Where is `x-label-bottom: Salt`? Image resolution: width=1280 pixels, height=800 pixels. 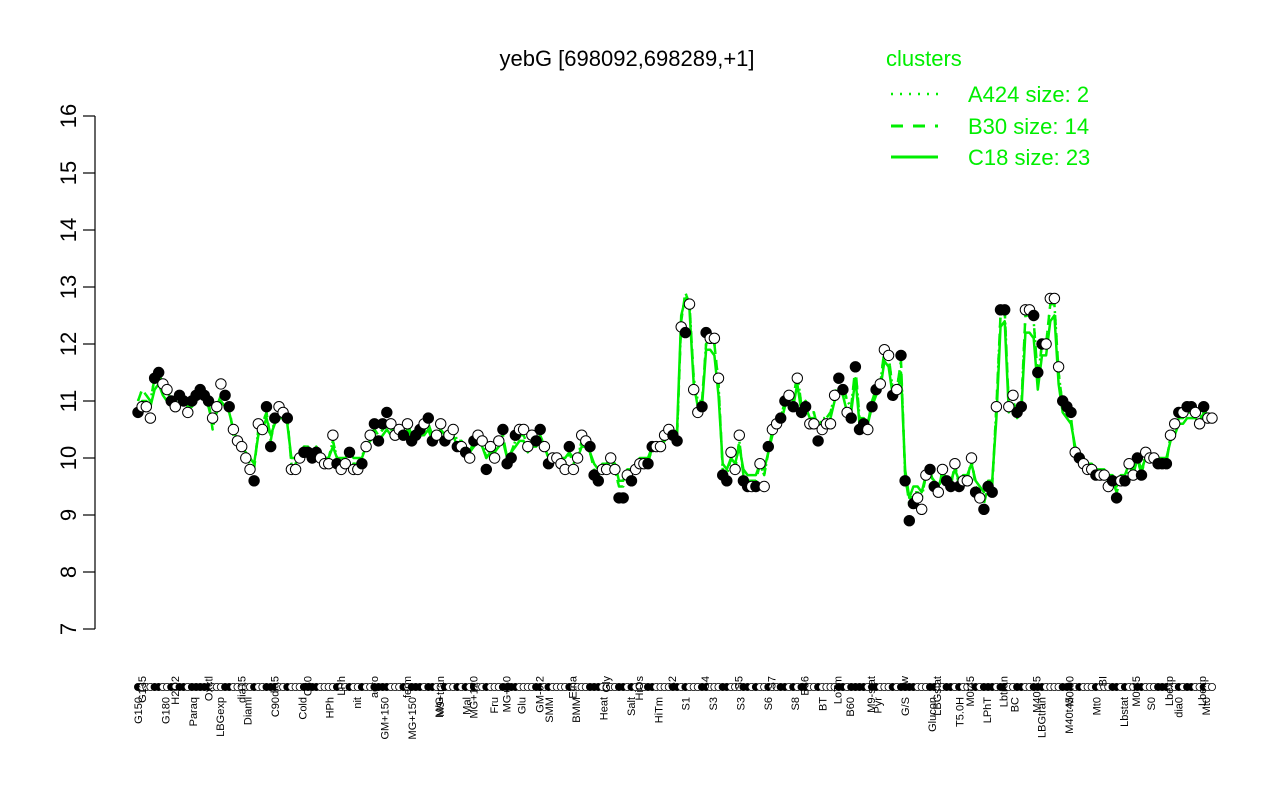 x-label-bottom: Salt is located at coordinates (632, 706).